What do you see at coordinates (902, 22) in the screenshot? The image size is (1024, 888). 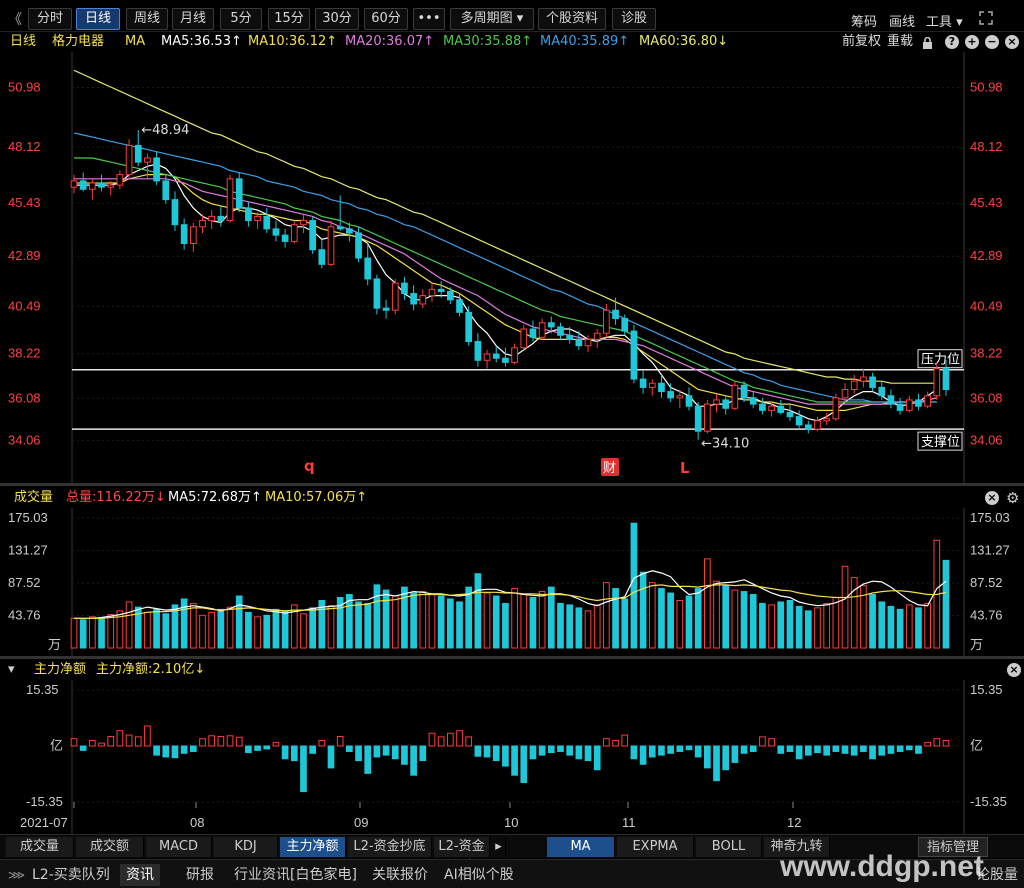 I see `draw-button: 画线` at bounding box center [902, 22].